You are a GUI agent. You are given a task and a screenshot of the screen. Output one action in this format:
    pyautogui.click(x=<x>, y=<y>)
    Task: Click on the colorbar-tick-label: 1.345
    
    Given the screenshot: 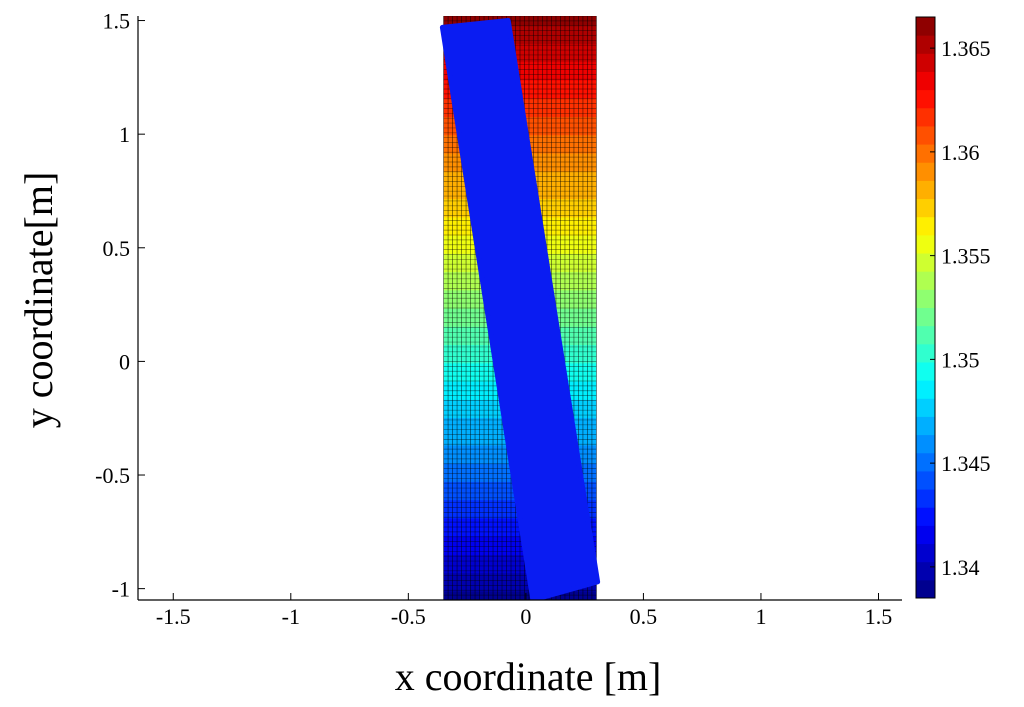 What is the action you would take?
    pyautogui.click(x=966, y=463)
    